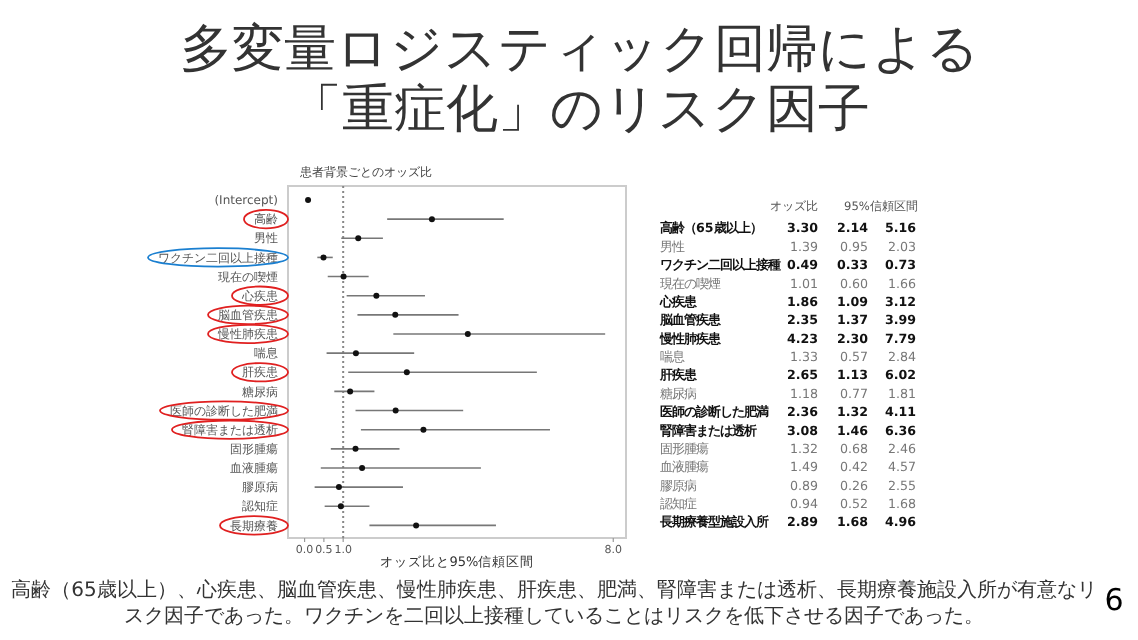  Describe the element at coordinates (554, 604) in the screenshot. I see `text: 高齢（65歳以上）、心疾患、脳血管疾患、慢性肺疾患、肝疾患、肥満、腎障害または透析、長期療養施設入所が有意なリスク因子であった。ワクチンを二回以上接種していることはリスクを低下させる因子であった。` at that location.